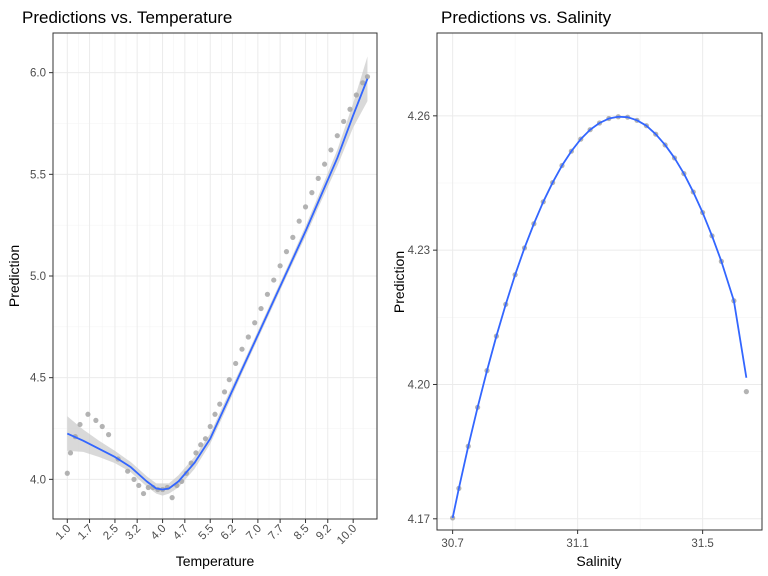  I want to click on y-axis-ticks: 4.17 4.20 4.23 4.26, so click(422, 318).